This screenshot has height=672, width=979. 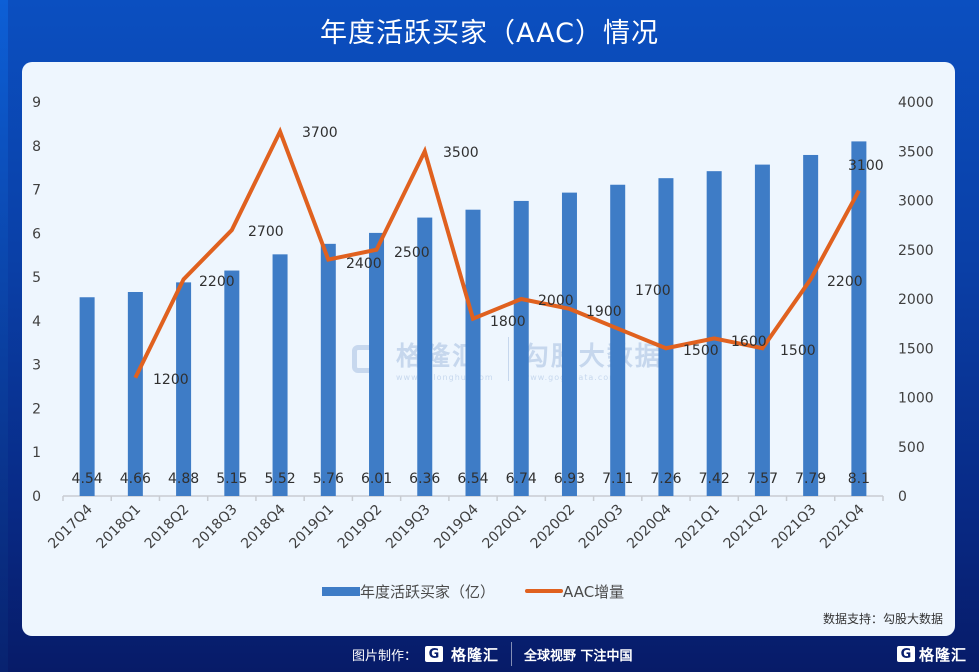 What do you see at coordinates (341, 591) in the screenshot?
I see `bar-swatch-icon` at bounding box center [341, 591].